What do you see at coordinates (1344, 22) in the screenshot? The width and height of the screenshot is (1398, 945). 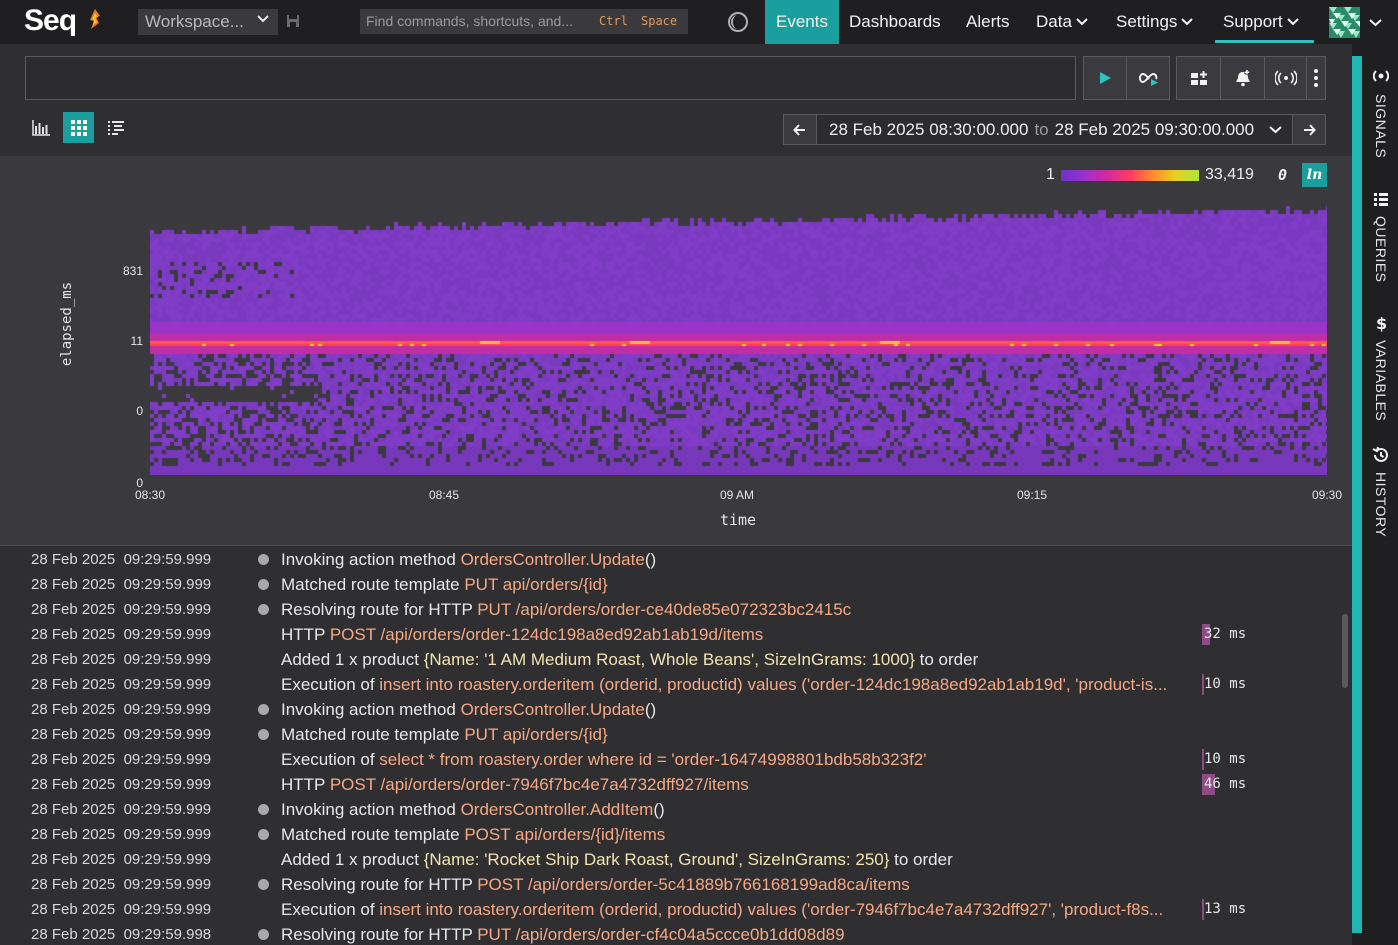 I see `user-avatar` at bounding box center [1344, 22].